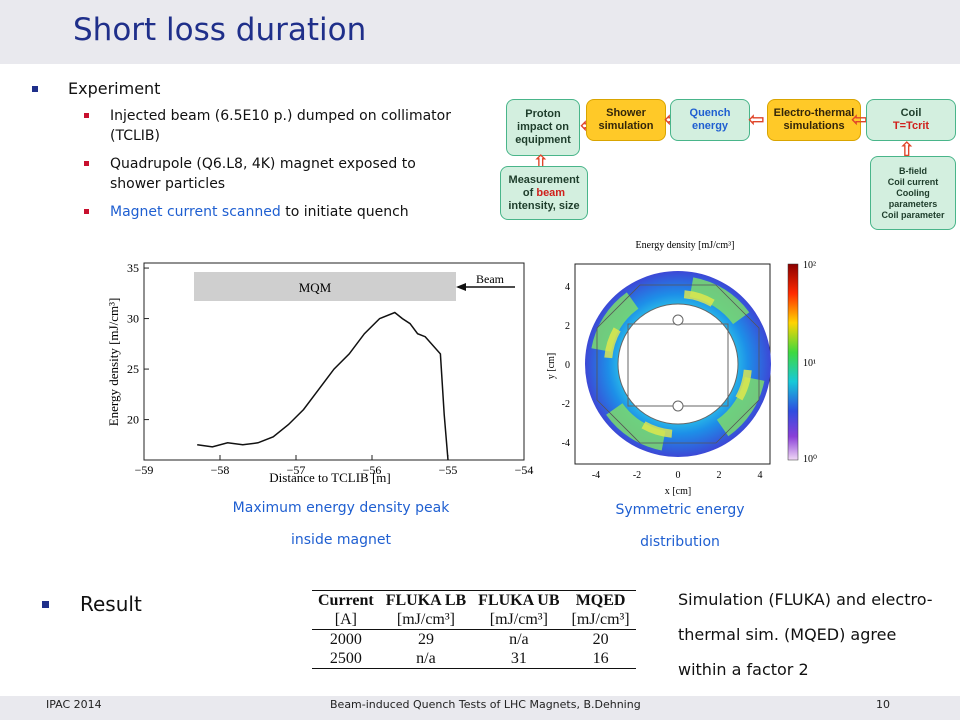 This screenshot has width=960, height=720. I want to click on param-cooling: Cooling, so click(913, 192).